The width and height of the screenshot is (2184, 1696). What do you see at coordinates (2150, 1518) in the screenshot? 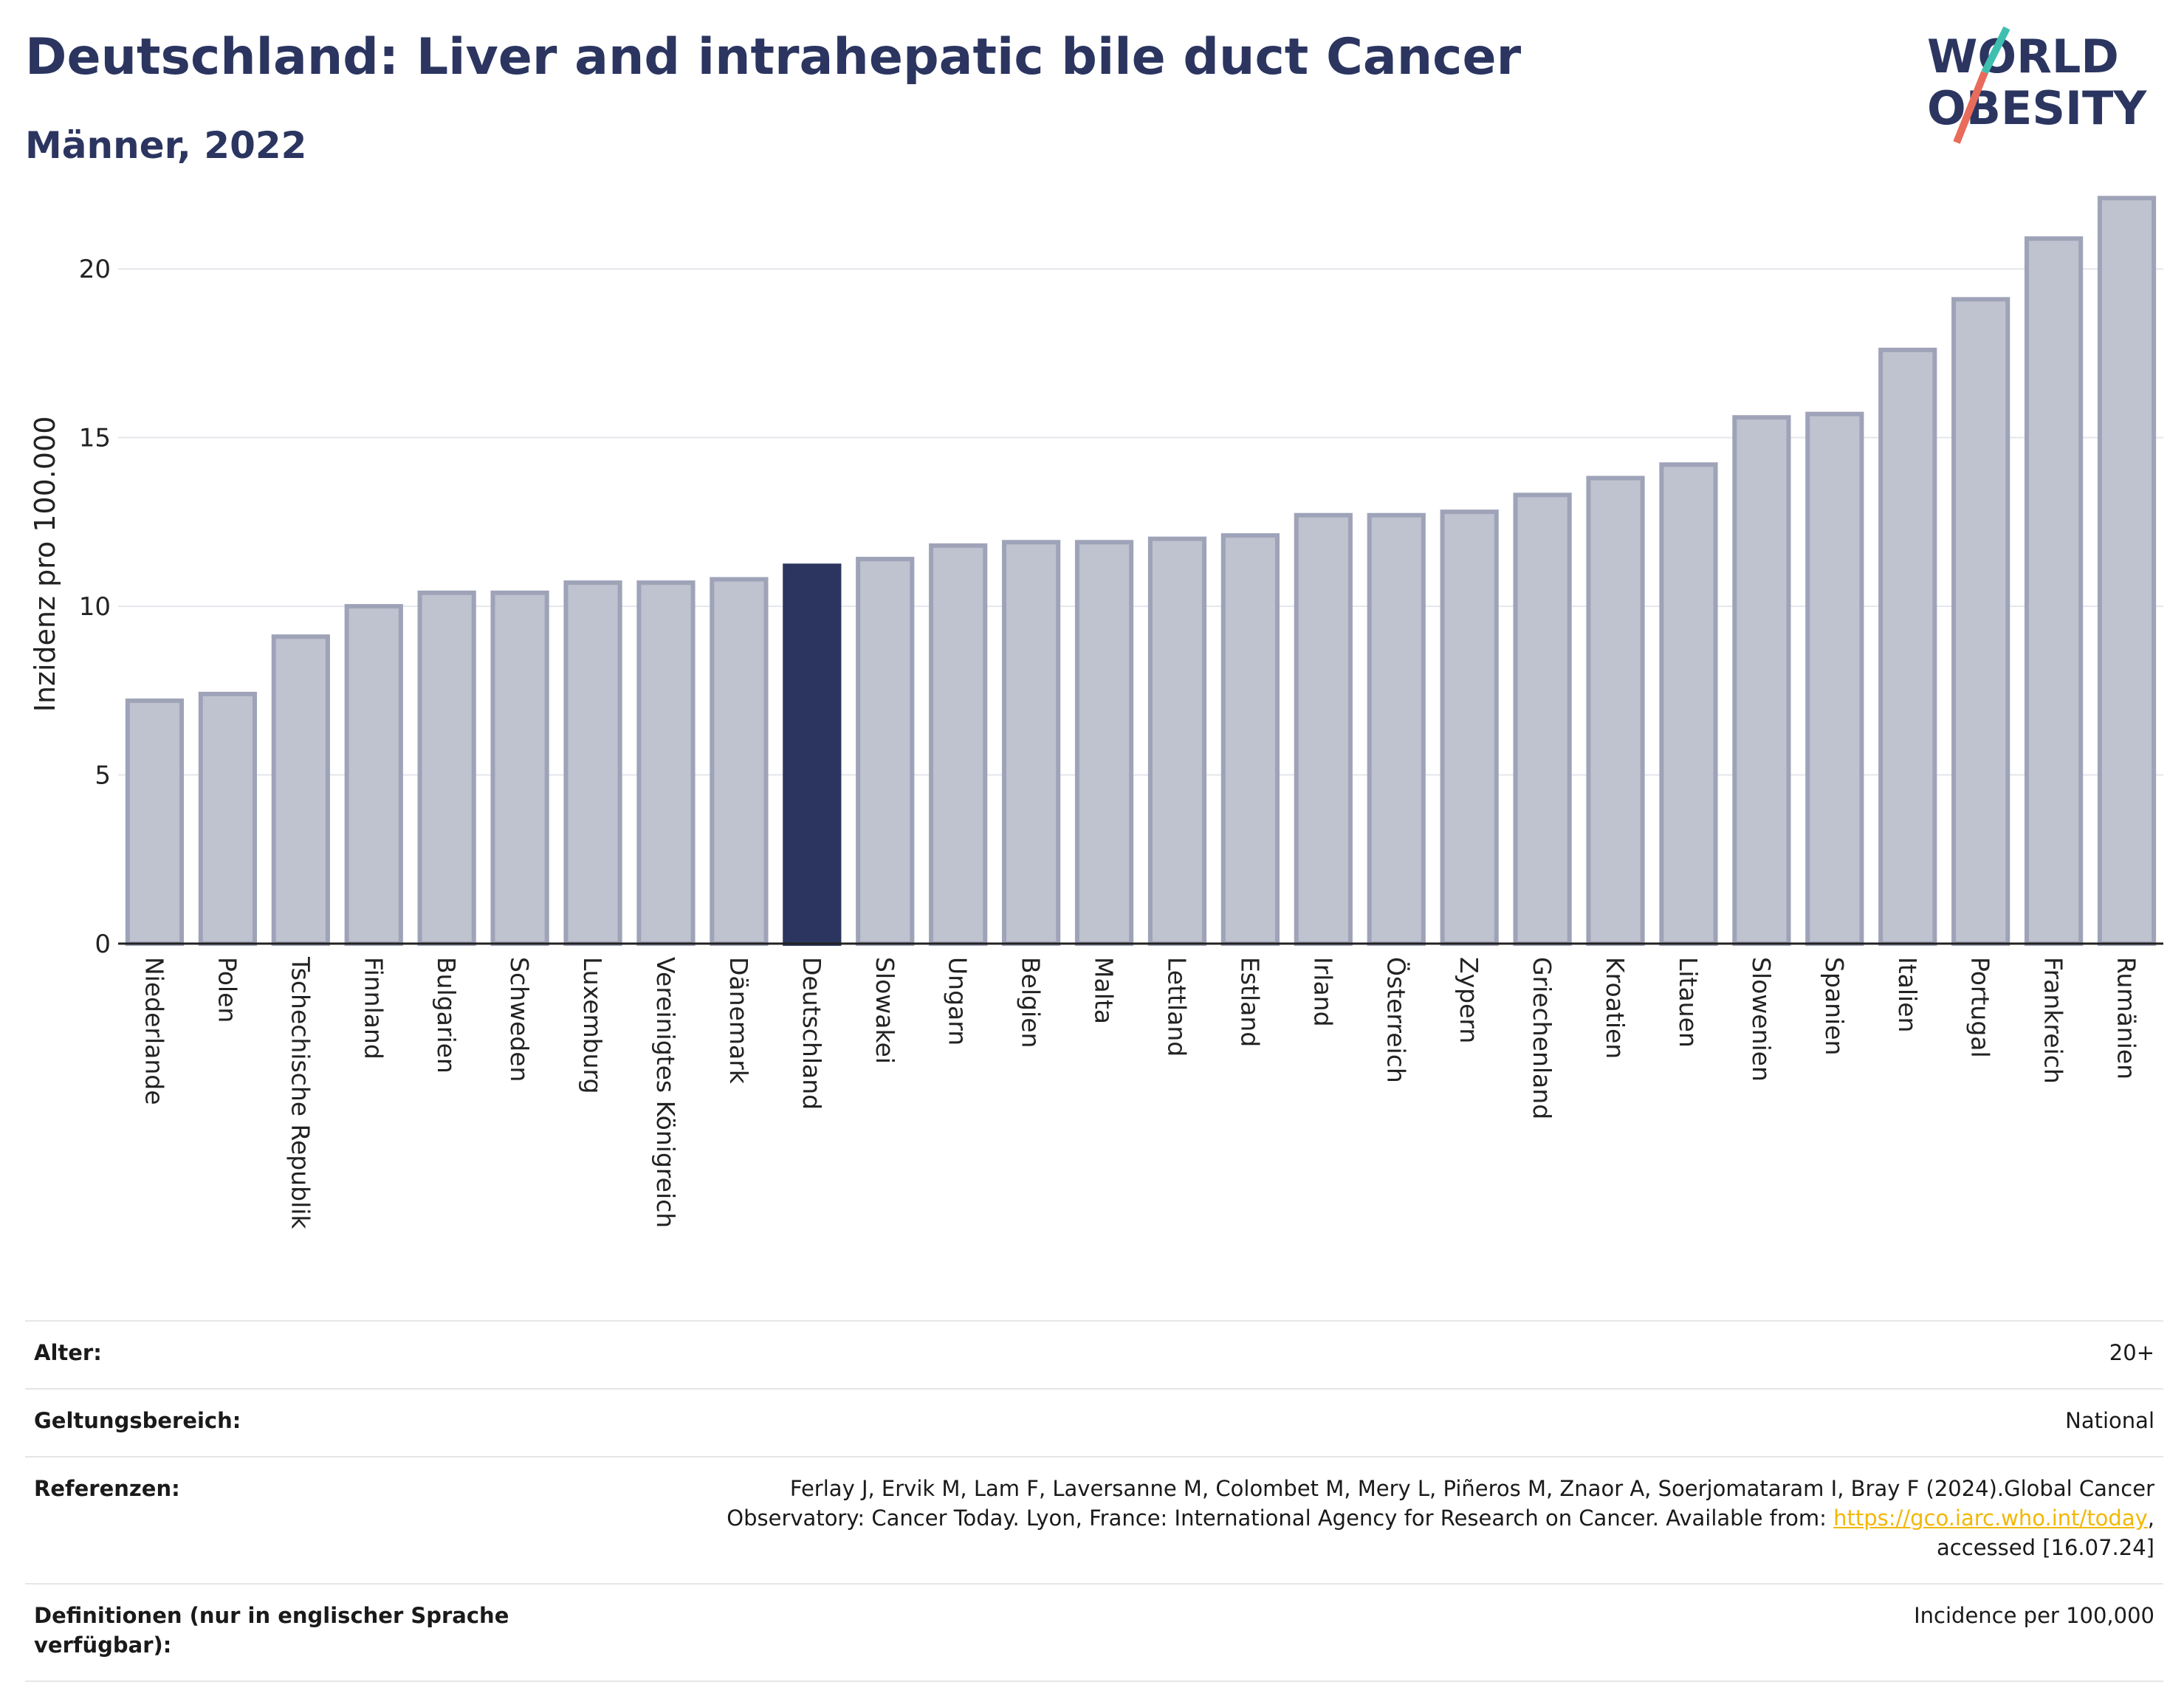
I see `references-line2-end: ,` at bounding box center [2150, 1518].